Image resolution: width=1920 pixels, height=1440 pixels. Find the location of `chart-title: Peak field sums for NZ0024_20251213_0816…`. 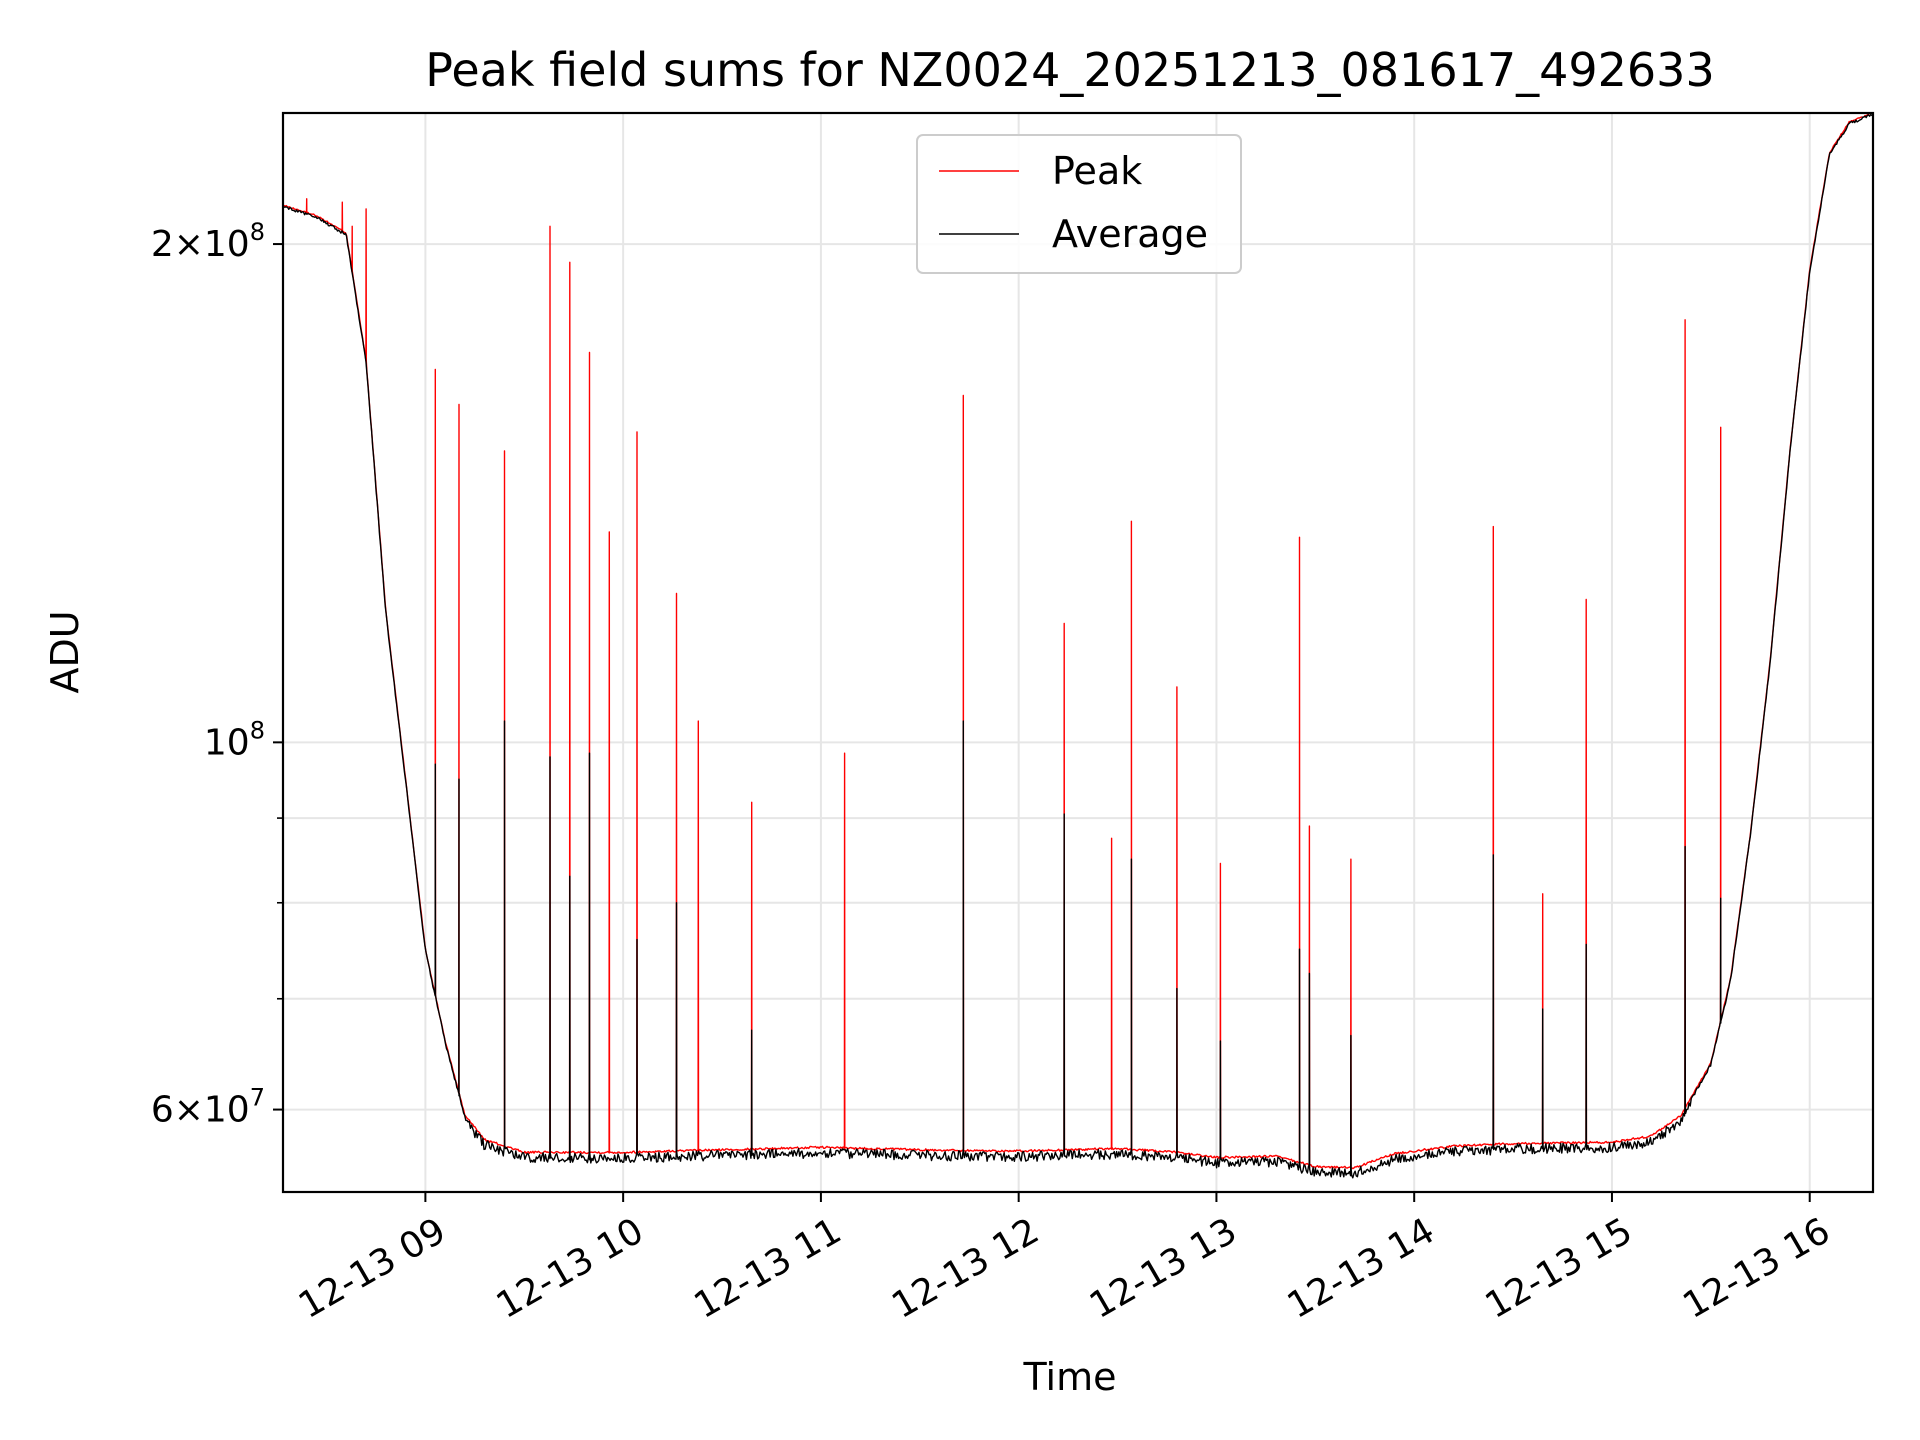

chart-title: Peak field sums for NZ0024_20251213_0816… is located at coordinates (1069, 70).